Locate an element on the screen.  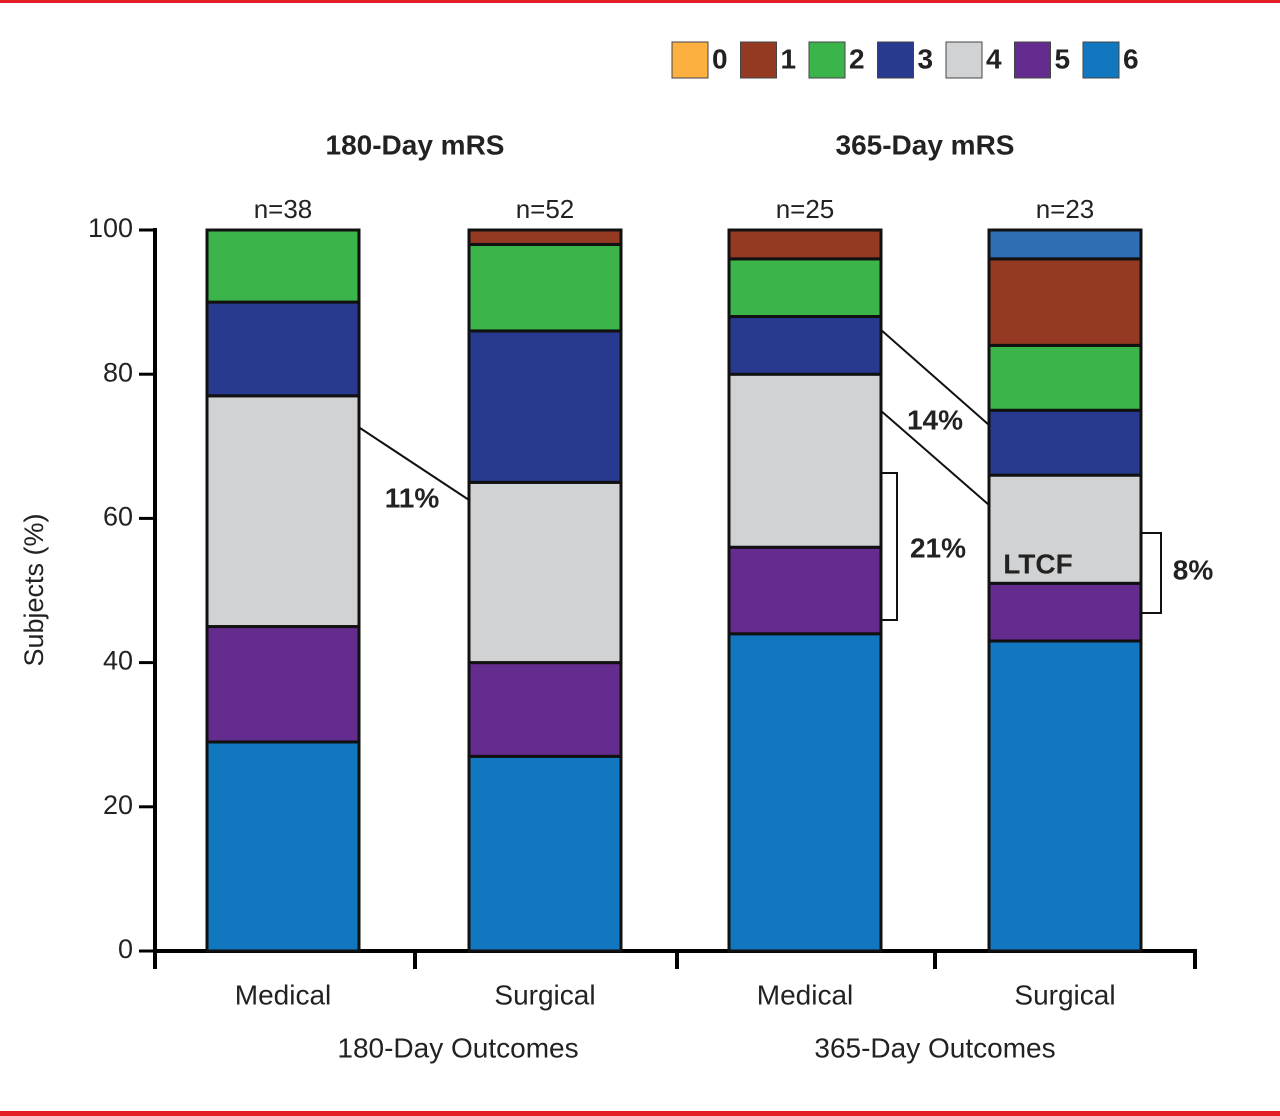
annotation: 14% is located at coordinates (935, 419).